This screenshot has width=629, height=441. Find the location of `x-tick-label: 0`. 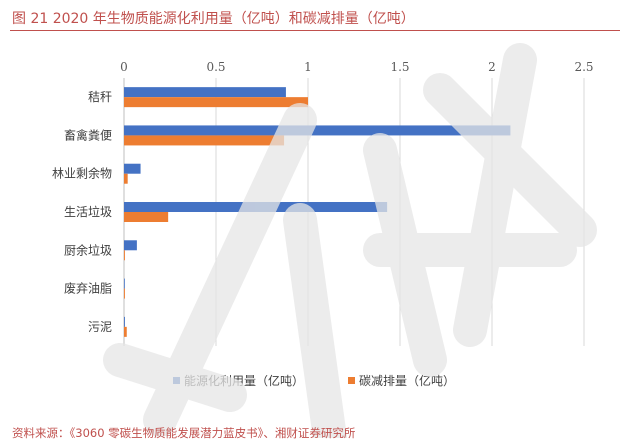

x-tick-label: 0 is located at coordinates (124, 67).